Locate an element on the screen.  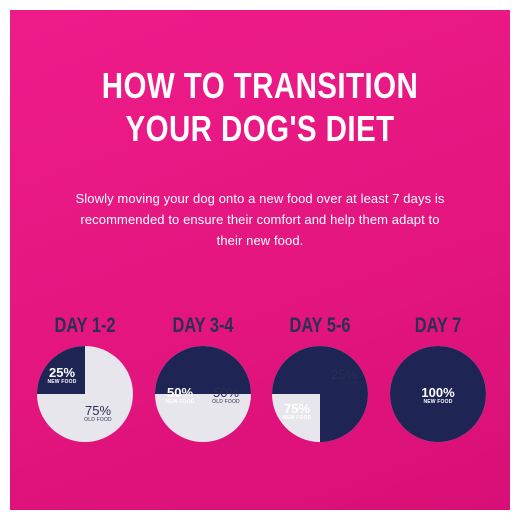
old-food-share: 50% OLD FOOD is located at coordinates (226, 395).